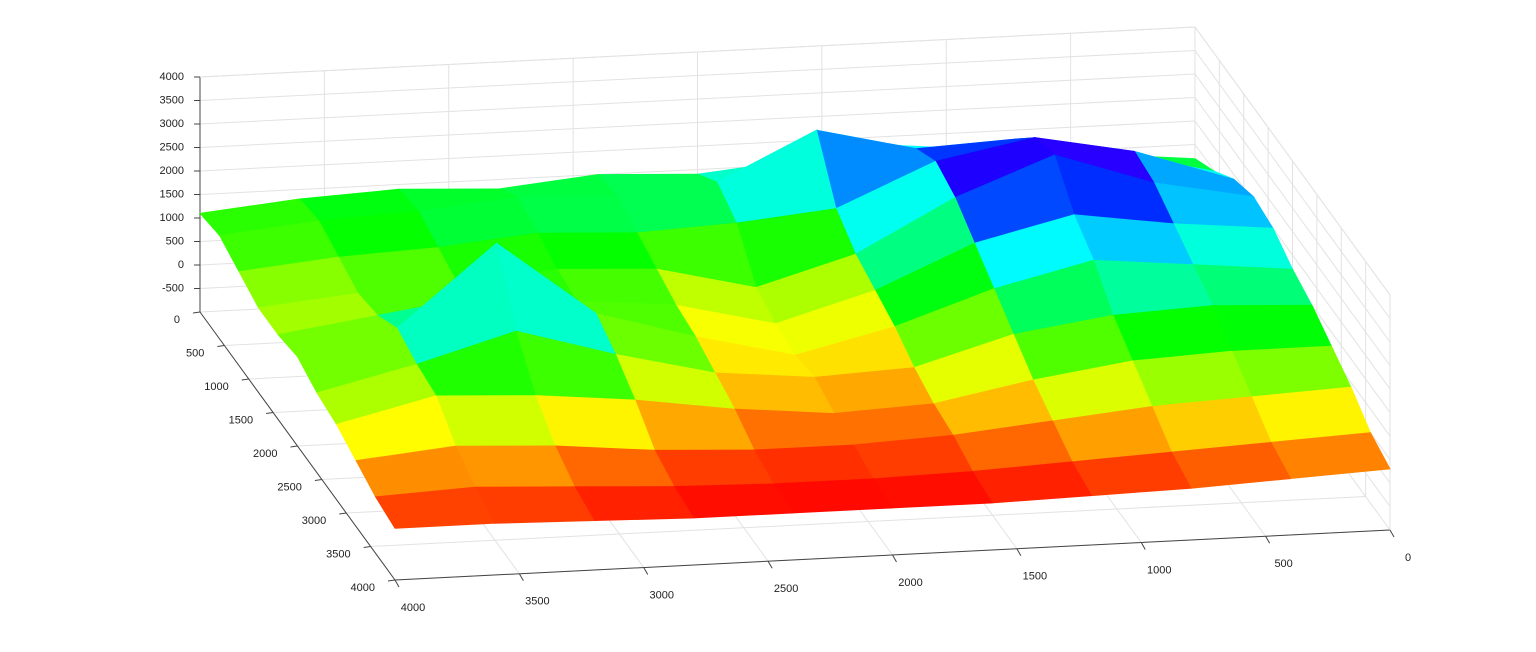  What do you see at coordinates (177, 320) in the screenshot?
I see `y-tick-label: 0` at bounding box center [177, 320].